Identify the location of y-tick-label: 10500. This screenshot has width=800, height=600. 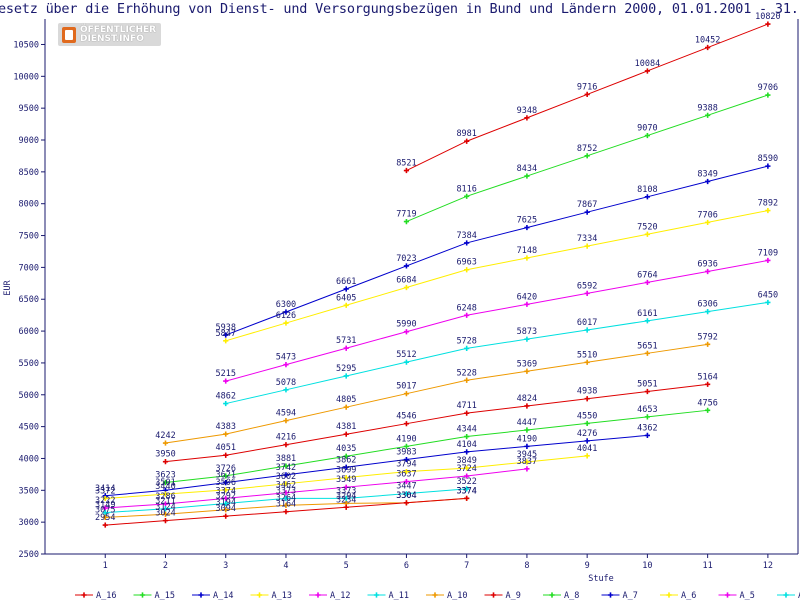
(26, 45).